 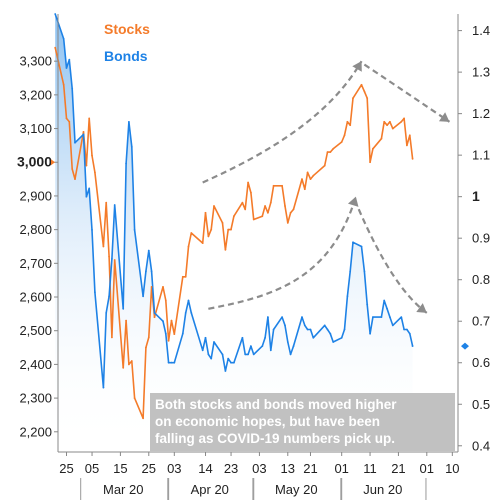 I want to click on x-tick-label: 03, so click(x=259, y=468).